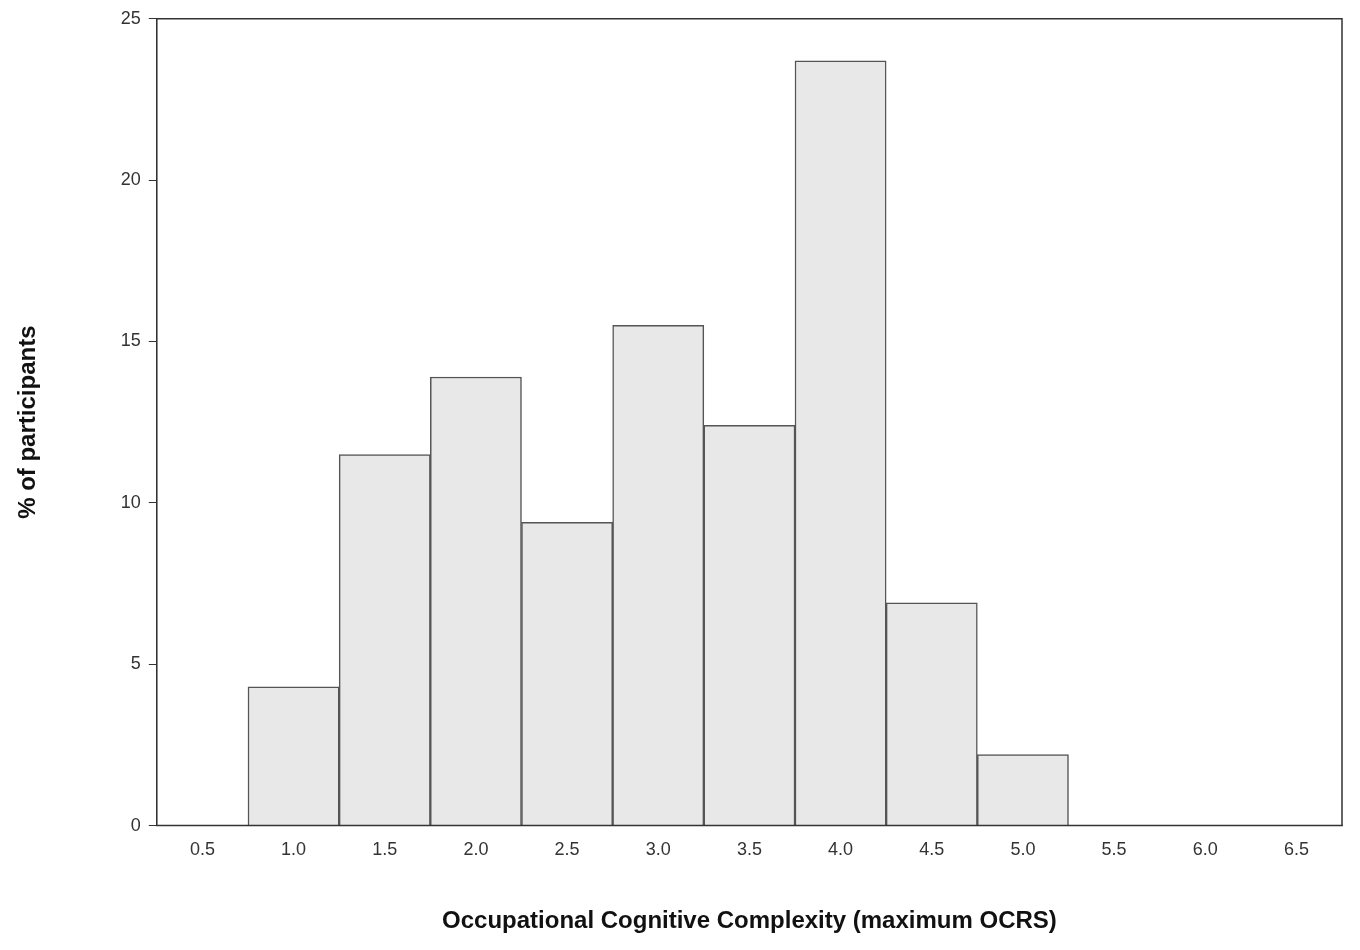 This screenshot has width=1360, height=950. Describe the element at coordinates (658, 849) in the screenshot. I see `x-tick-label: 3.0` at that location.